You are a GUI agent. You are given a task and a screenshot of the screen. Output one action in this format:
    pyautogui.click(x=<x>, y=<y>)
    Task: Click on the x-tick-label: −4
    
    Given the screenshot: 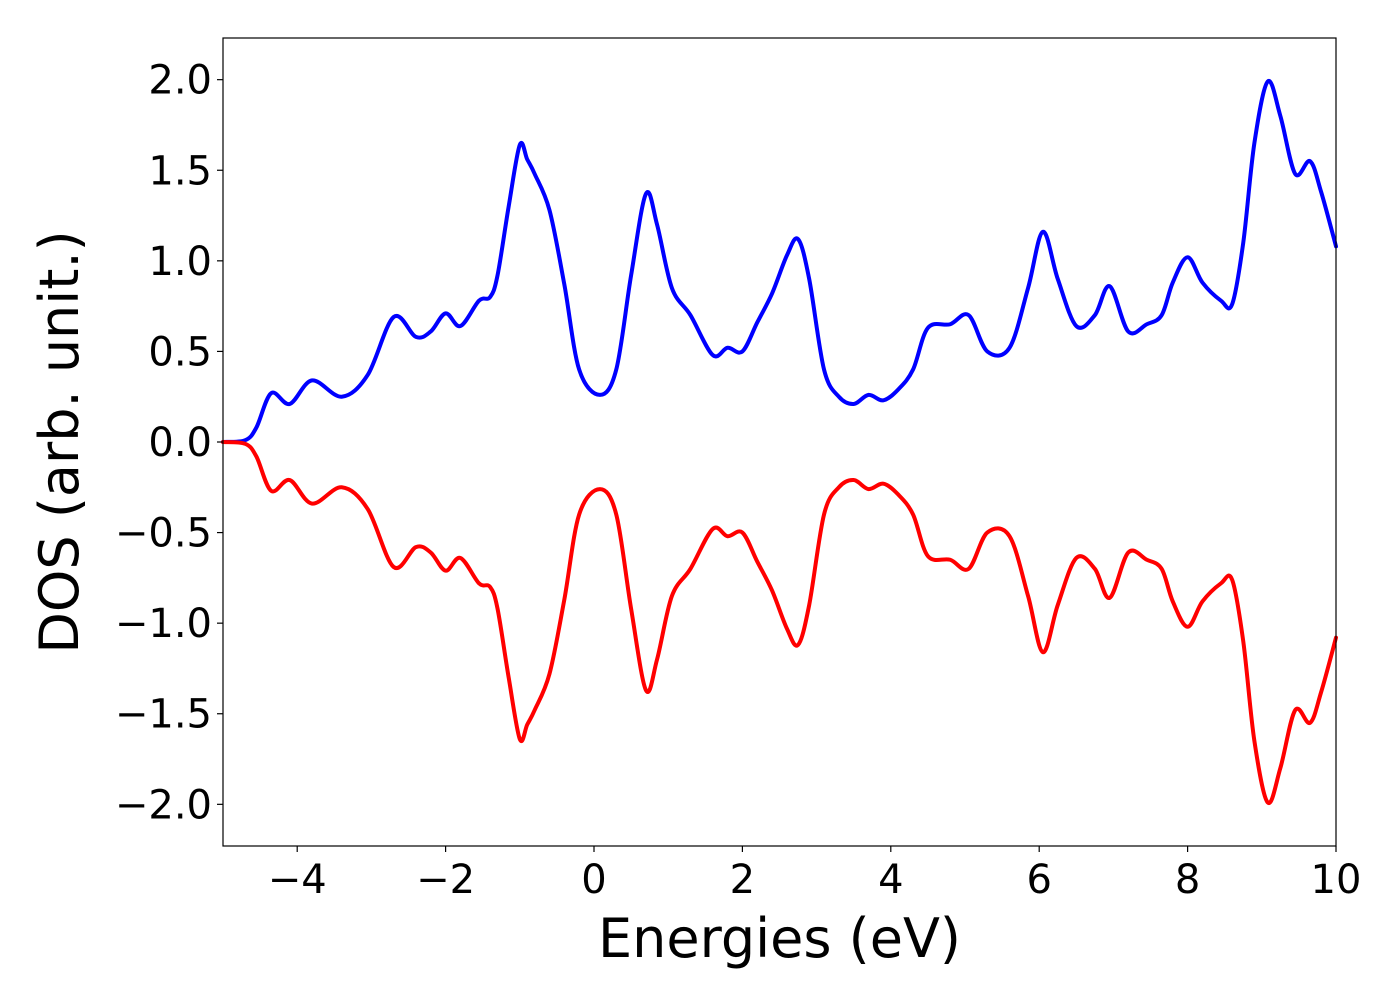 What is the action you would take?
    pyautogui.click(x=297, y=880)
    